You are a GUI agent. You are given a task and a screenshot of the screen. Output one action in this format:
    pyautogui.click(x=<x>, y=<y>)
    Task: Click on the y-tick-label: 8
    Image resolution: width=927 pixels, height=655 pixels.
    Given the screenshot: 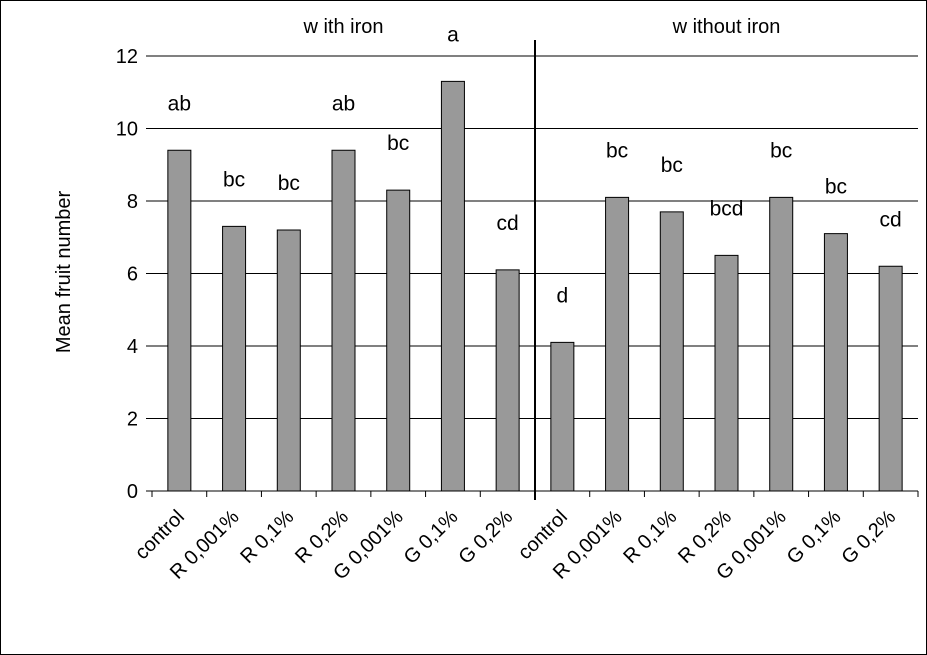 What is the action you would take?
    pyautogui.click(x=132, y=202)
    